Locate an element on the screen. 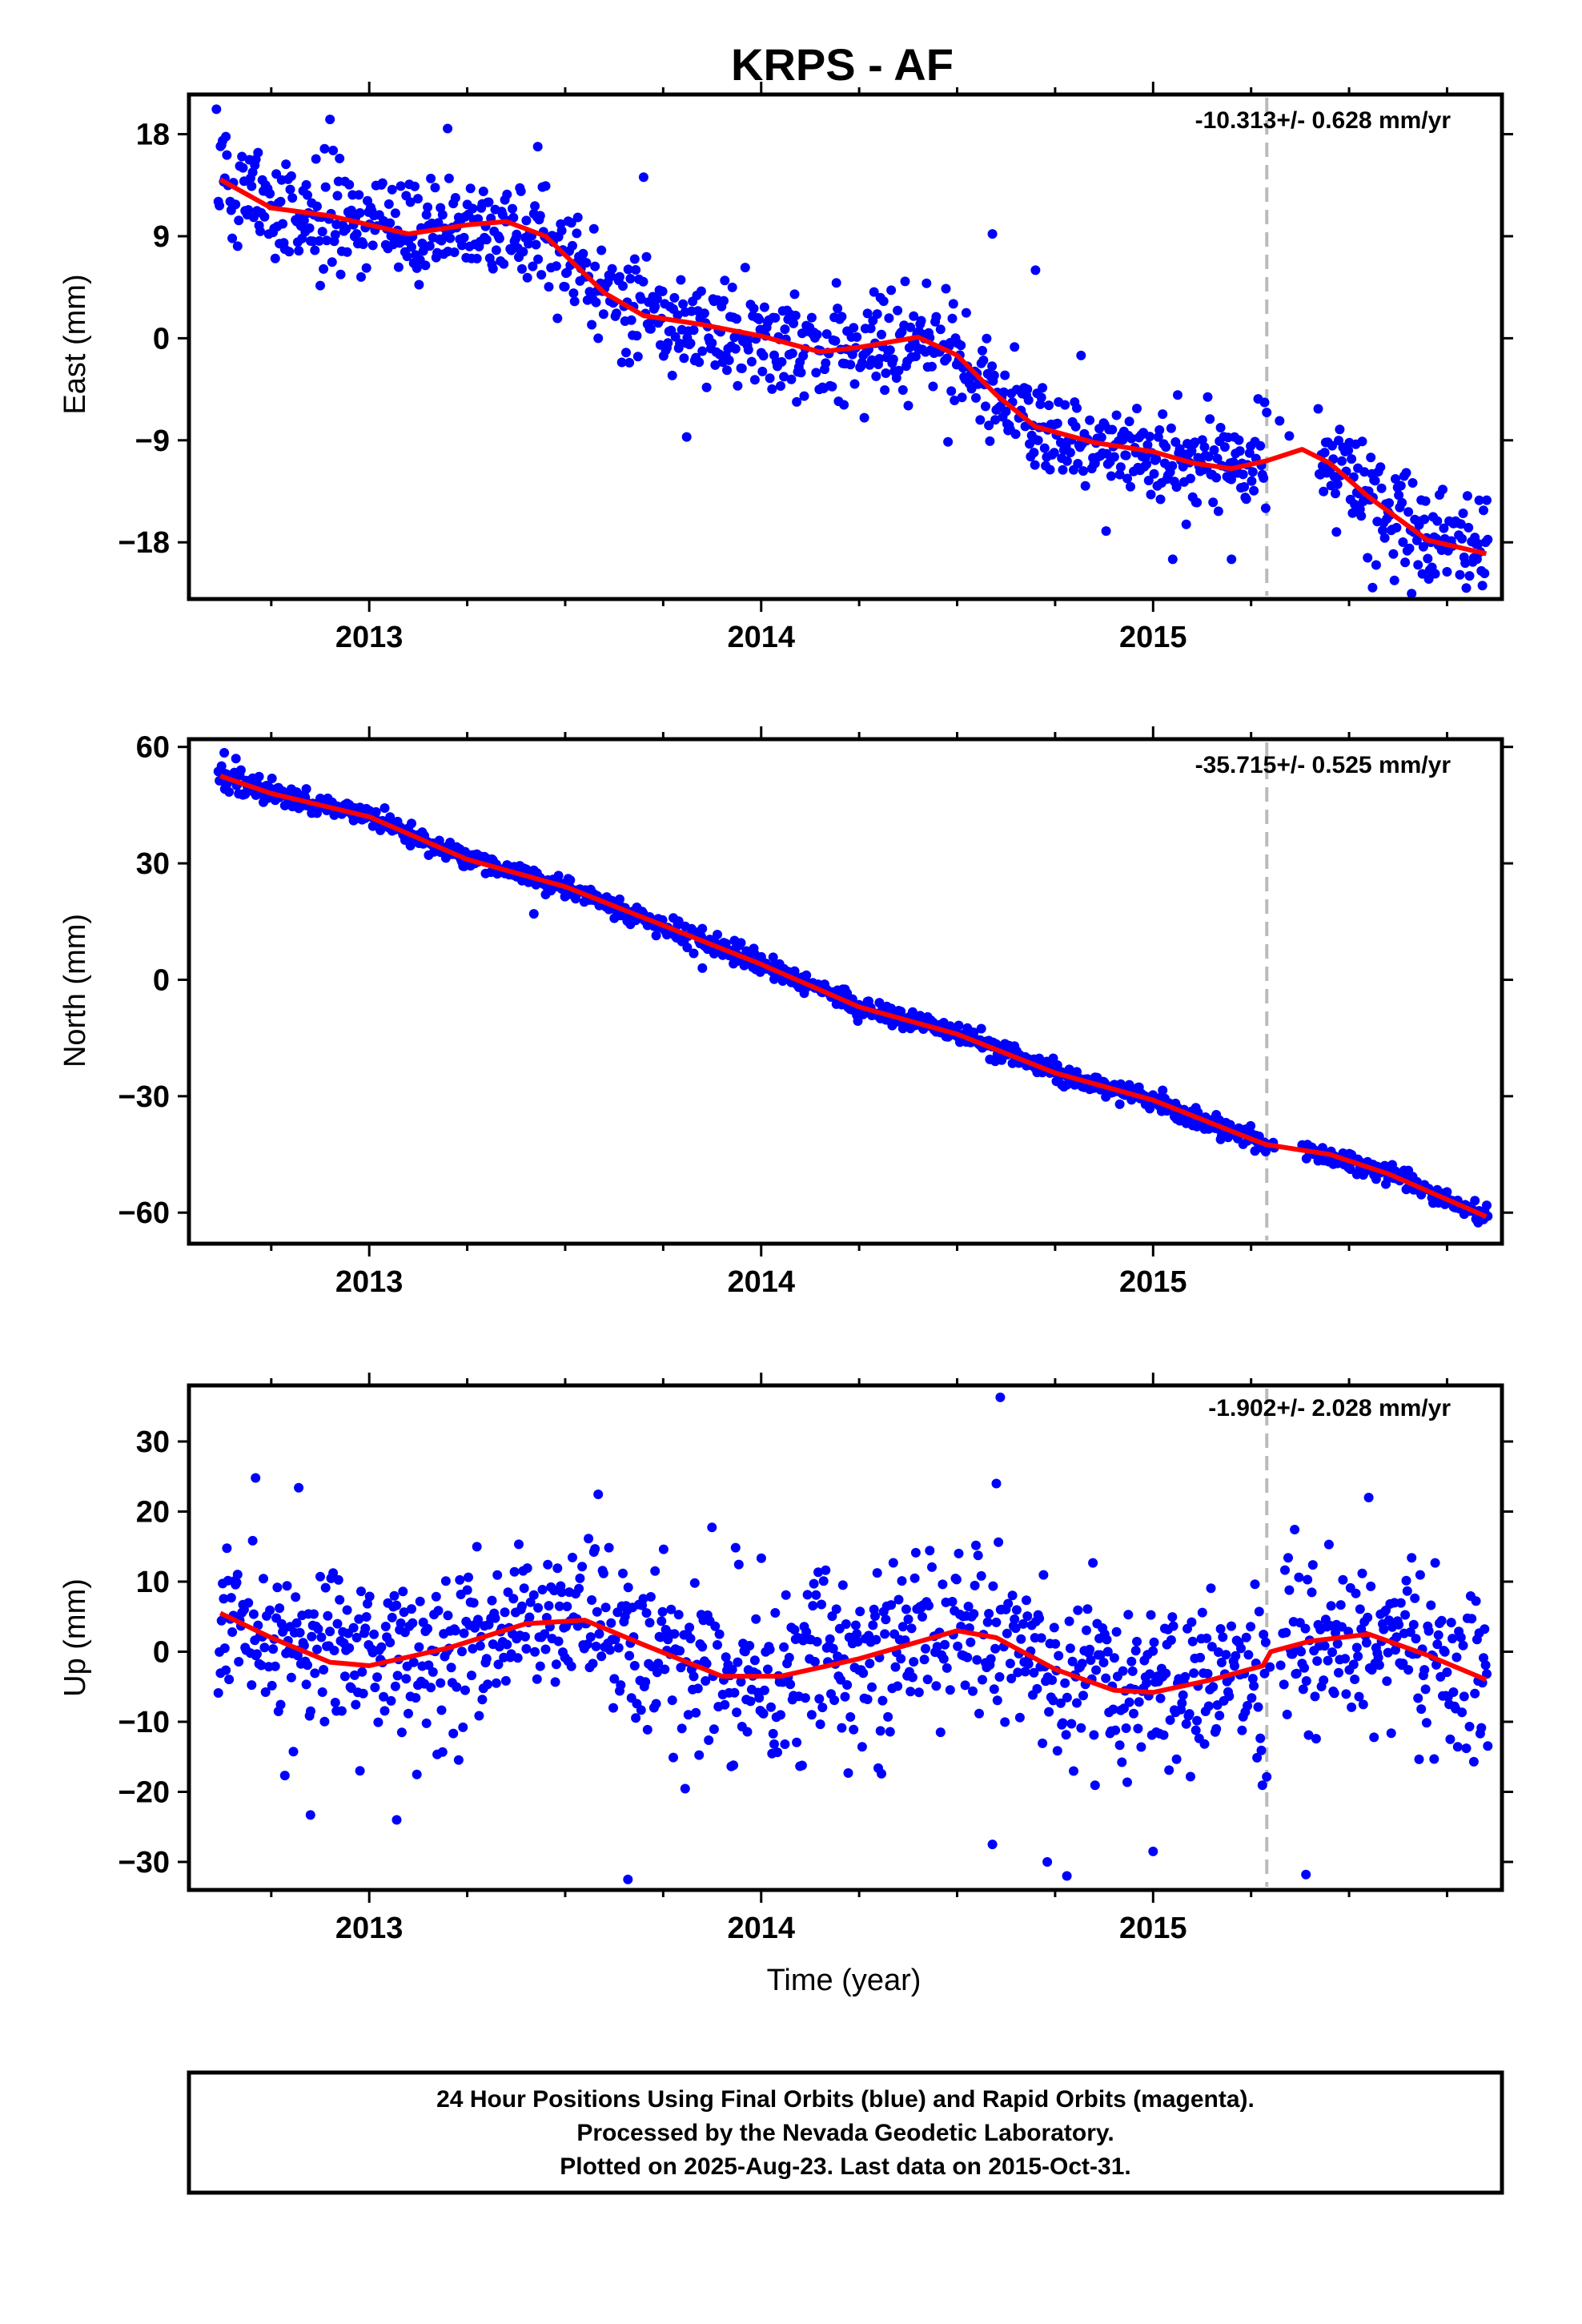 This screenshot has height=2324, width=1582. north-rate-label: -35.715+/- 0.525 mm/yr is located at coordinates (1324, 765).